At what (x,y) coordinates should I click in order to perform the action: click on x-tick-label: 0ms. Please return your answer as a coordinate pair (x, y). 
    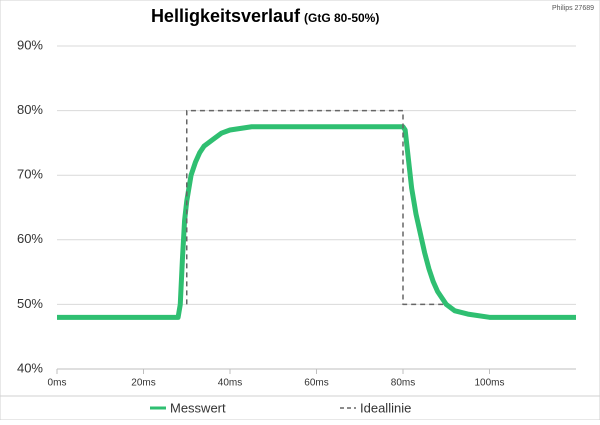
    Looking at the image, I should click on (57, 383).